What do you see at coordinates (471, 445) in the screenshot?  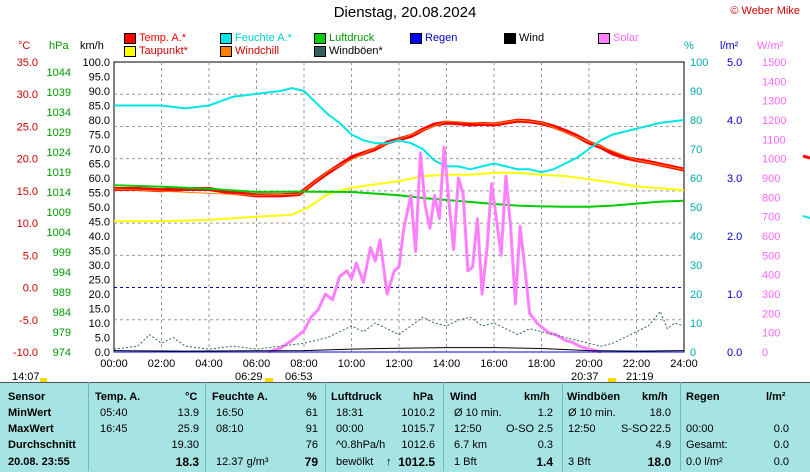 I see `wind-label: 6.7 km` at bounding box center [471, 445].